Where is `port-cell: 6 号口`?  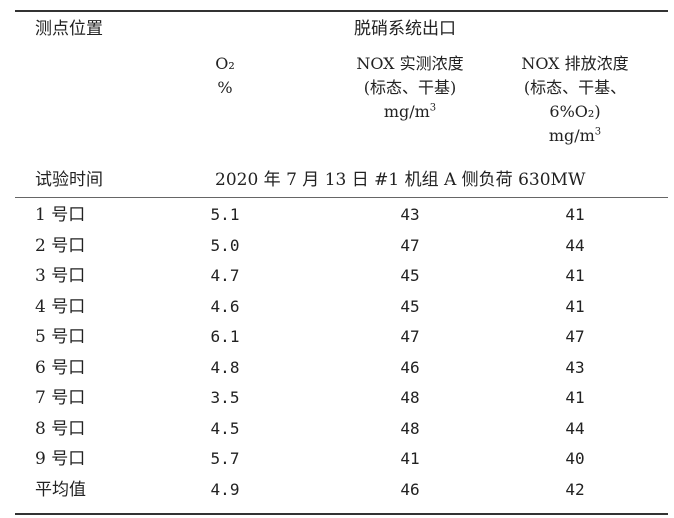
port-cell: 6 号口 is located at coordinates (60, 367).